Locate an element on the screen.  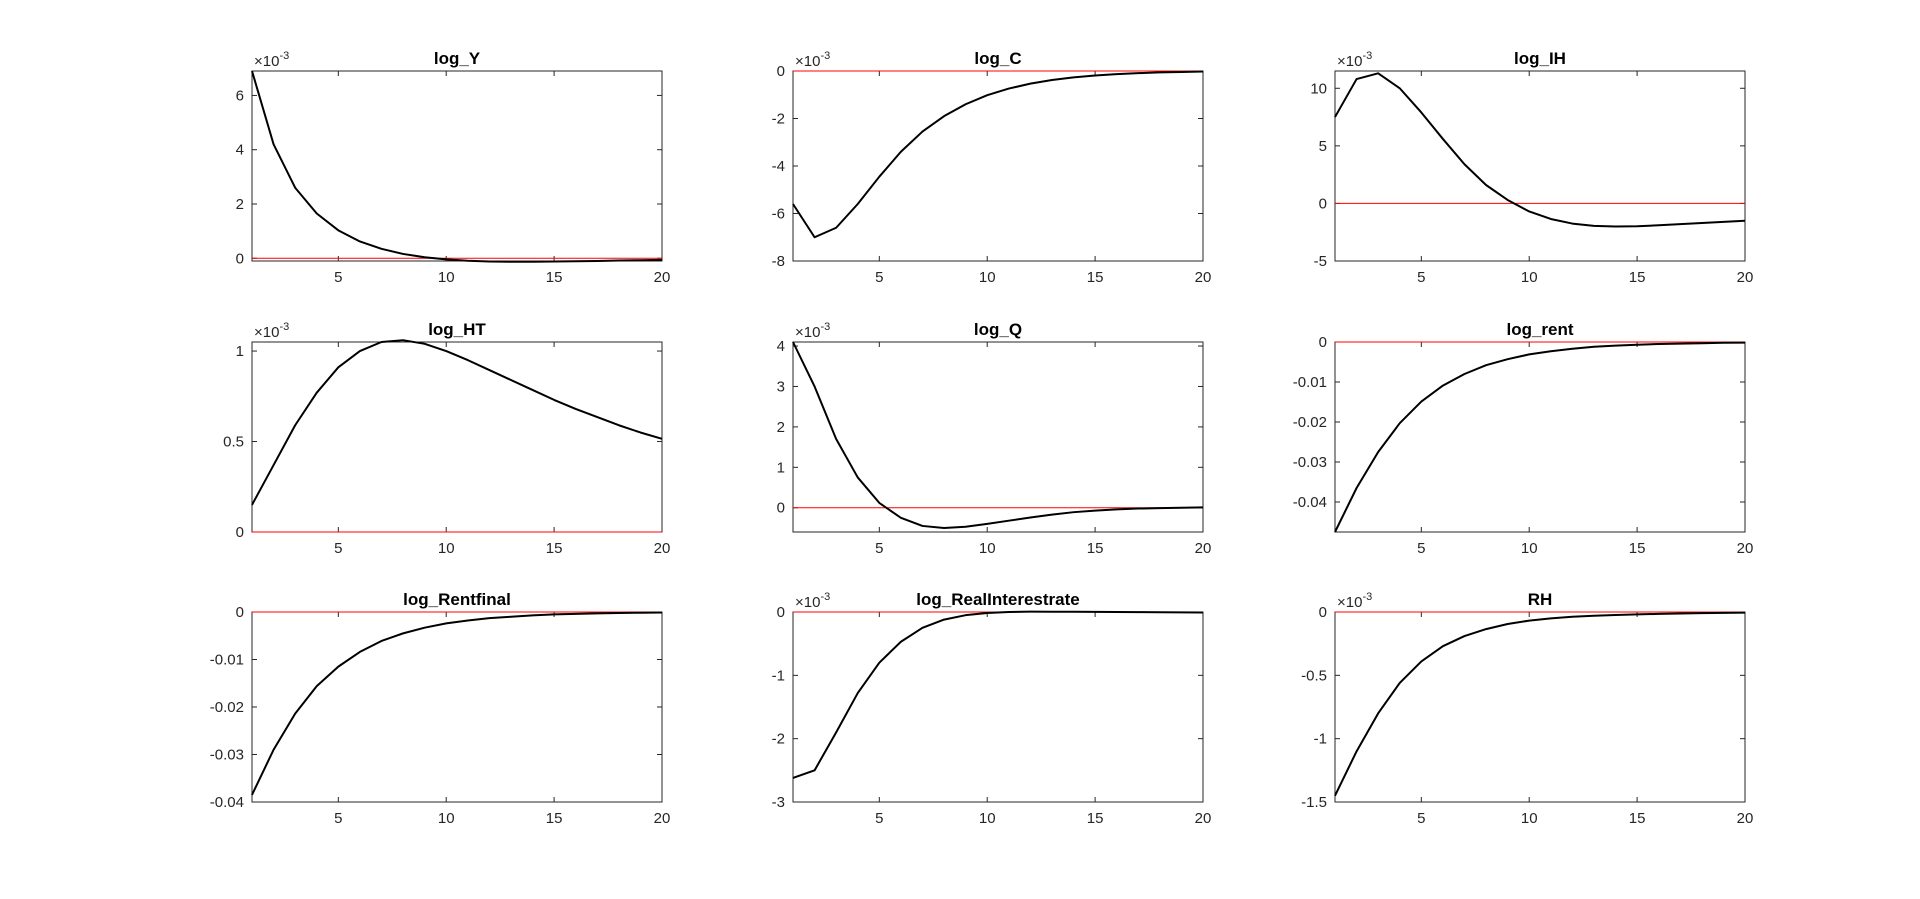
y-tick-label: -8 is located at coordinates (778, 261).